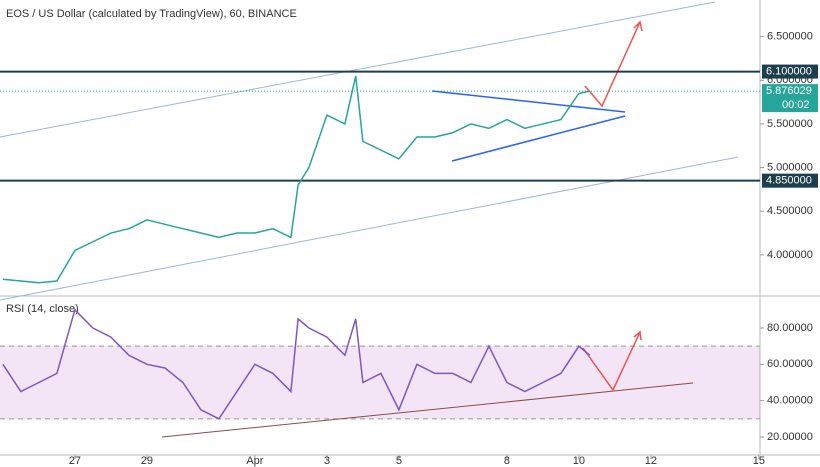 Image resolution: width=820 pixels, height=467 pixels. I want to click on x-tick-label: 27, so click(75, 461).